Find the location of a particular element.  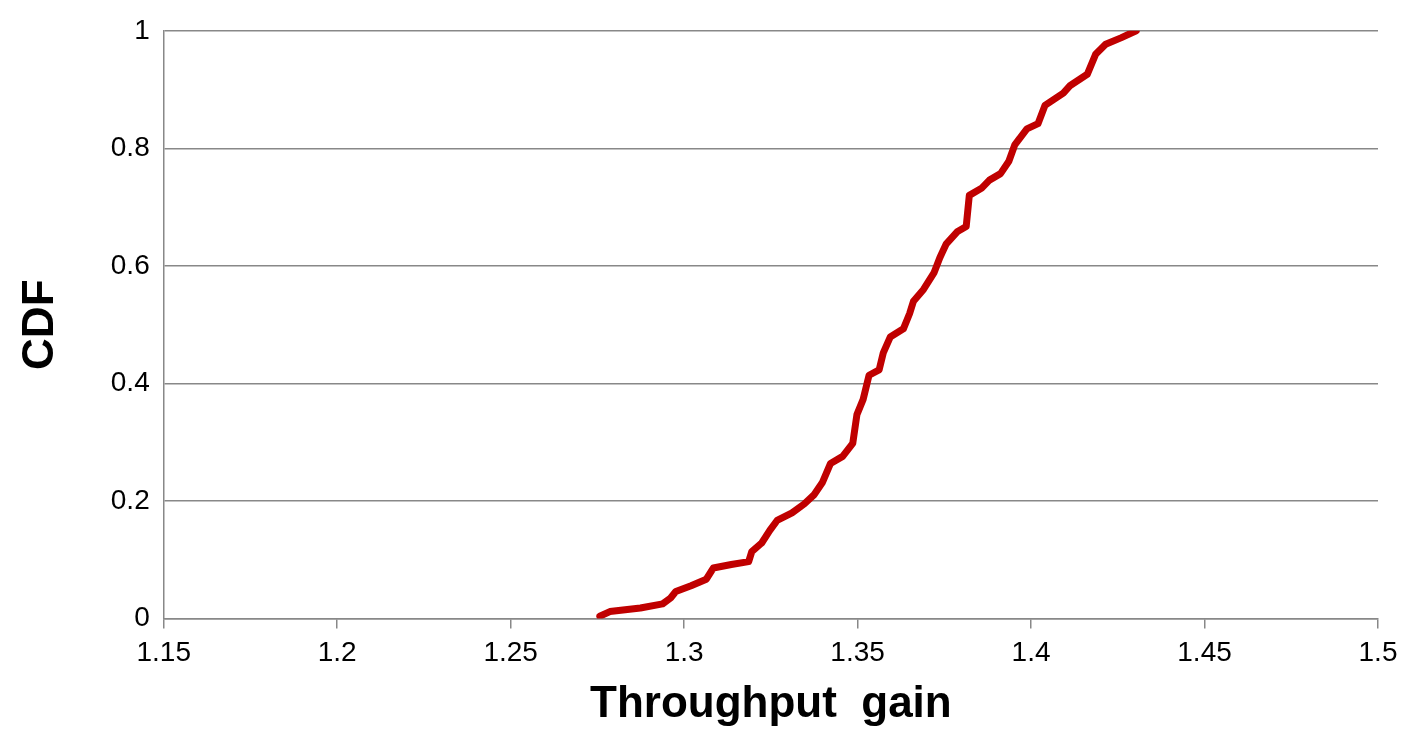

y-tick-label: 0 is located at coordinates (142, 617).